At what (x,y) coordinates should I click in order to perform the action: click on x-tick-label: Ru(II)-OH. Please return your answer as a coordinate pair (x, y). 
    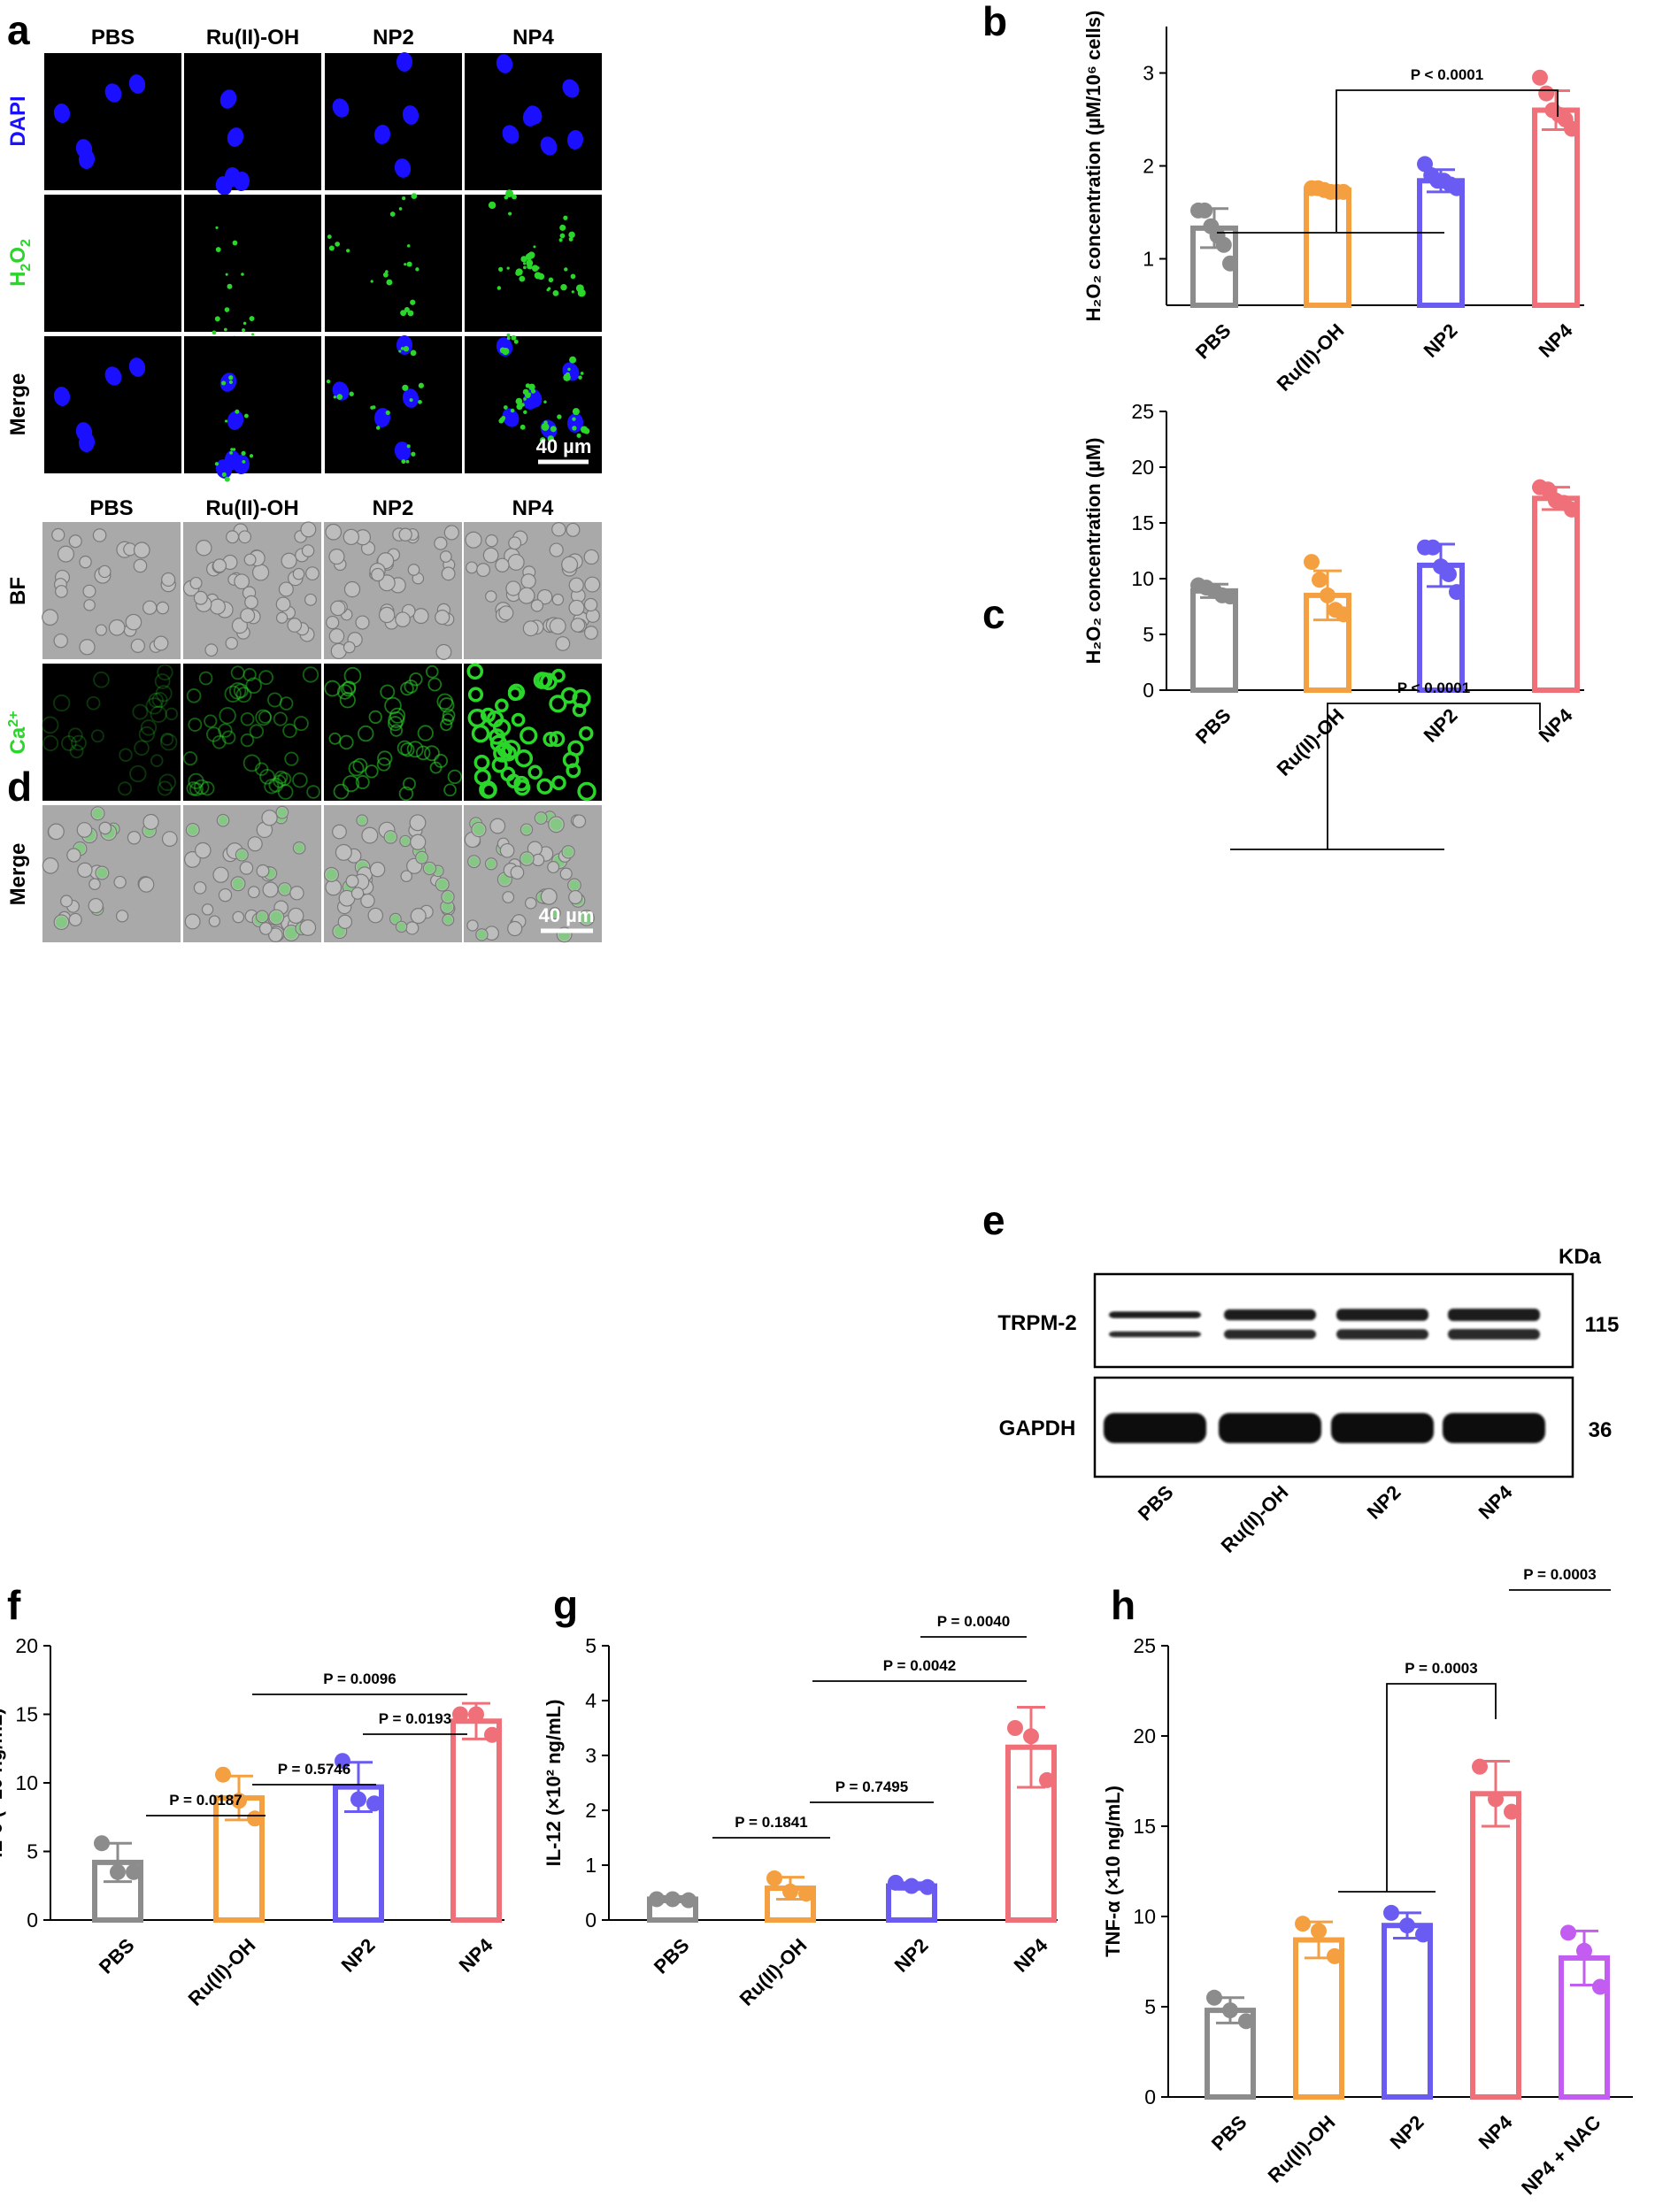
    Looking at the image, I should click on (222, 1972).